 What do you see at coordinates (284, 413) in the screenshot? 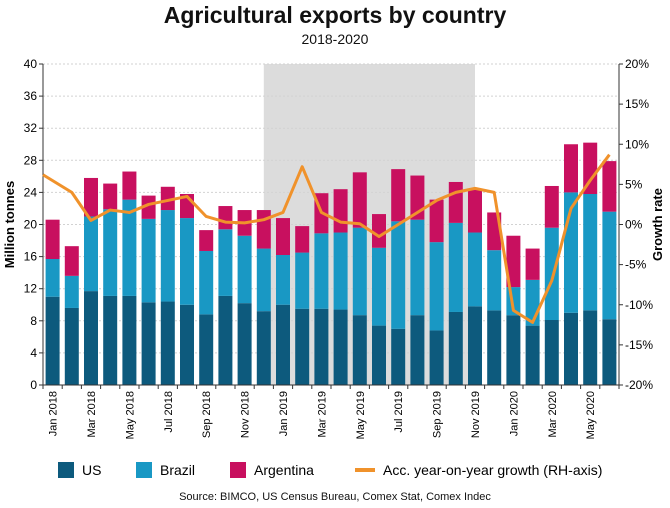
I see `x-tick-label: Jan 2019` at bounding box center [284, 413].